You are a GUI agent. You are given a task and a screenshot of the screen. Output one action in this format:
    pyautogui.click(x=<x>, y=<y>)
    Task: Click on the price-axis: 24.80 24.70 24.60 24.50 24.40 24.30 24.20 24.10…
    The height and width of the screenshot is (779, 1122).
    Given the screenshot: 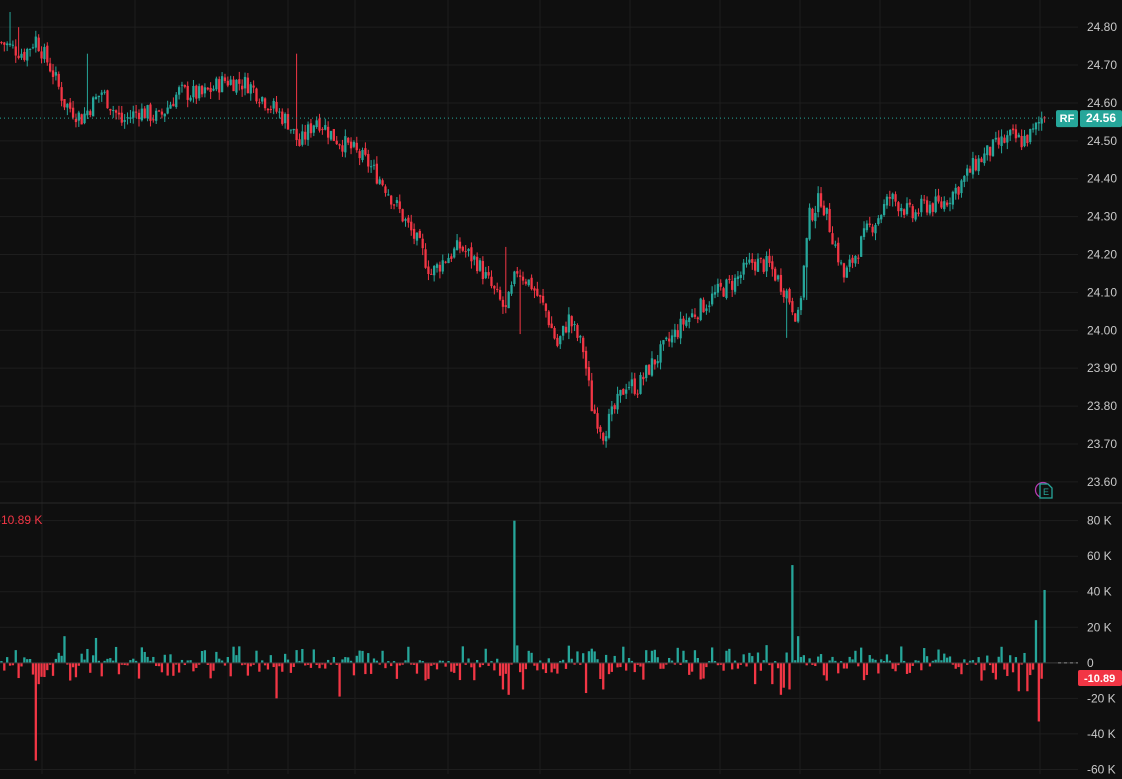 What is the action you would take?
    pyautogui.click(x=1102, y=254)
    